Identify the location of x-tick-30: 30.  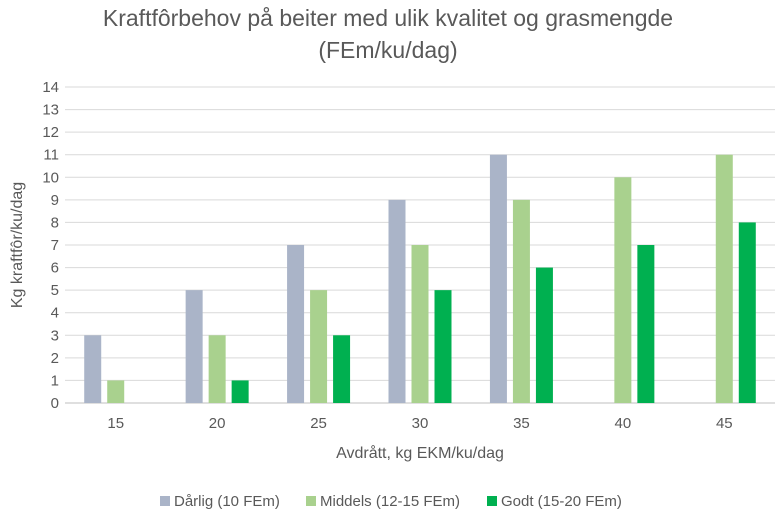
(420, 423).